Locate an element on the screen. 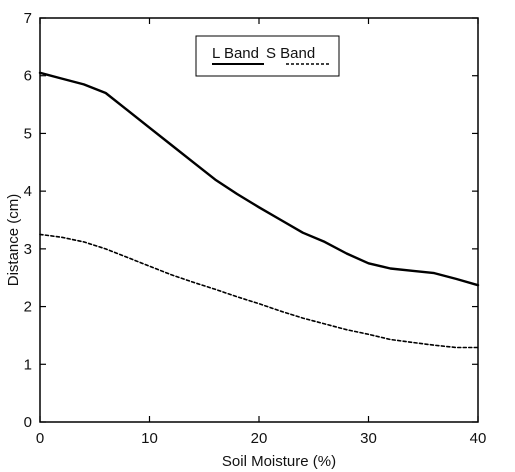 The image size is (515, 472). y-tick-label: 5 is located at coordinates (28, 133).